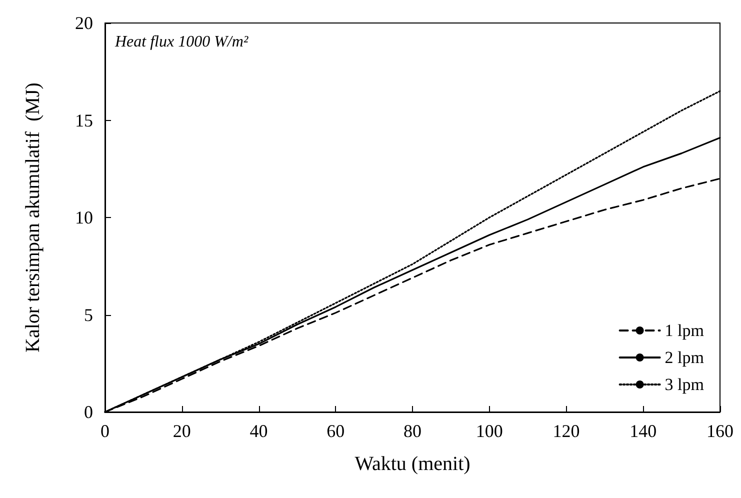 Image resolution: width=741 pixels, height=498 pixels. What do you see at coordinates (412, 464) in the screenshot?
I see `x-axis-title: Waktu (menit)` at bounding box center [412, 464].